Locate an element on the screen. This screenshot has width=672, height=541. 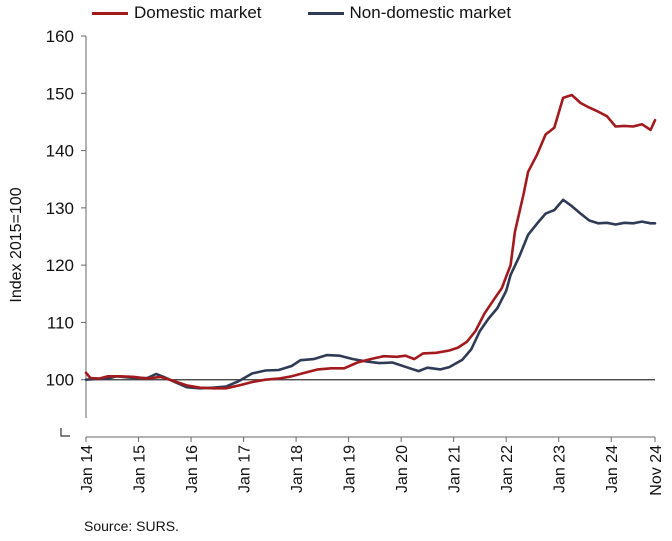
y-tick-label: 130 is located at coordinates (60, 208).